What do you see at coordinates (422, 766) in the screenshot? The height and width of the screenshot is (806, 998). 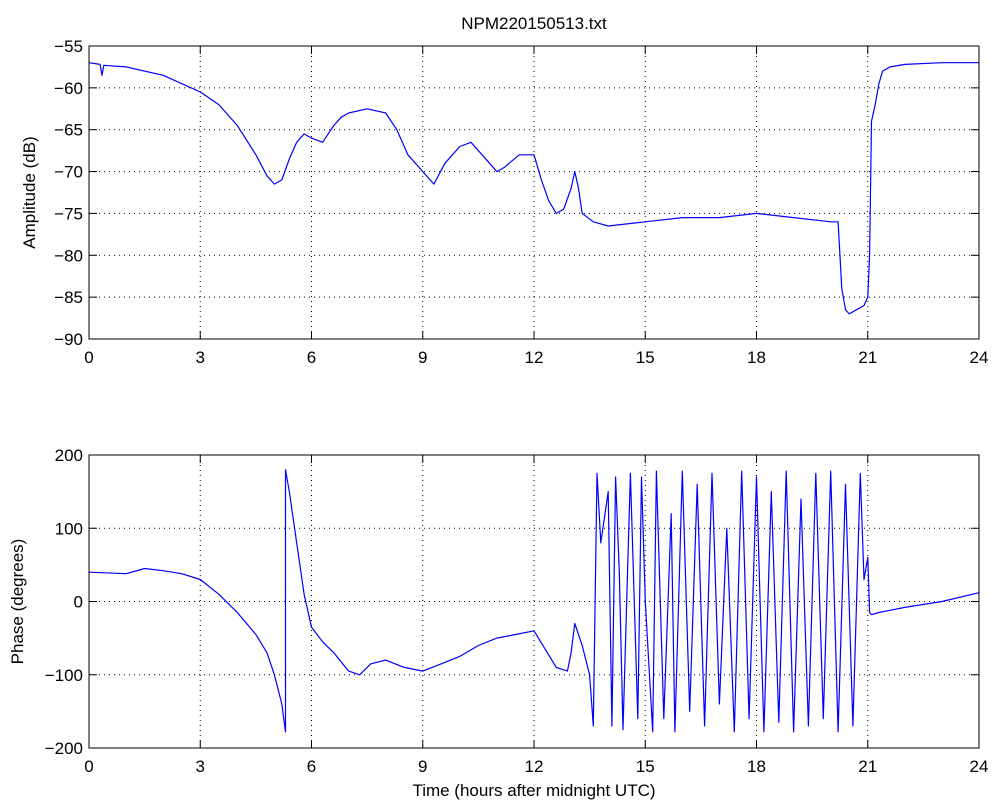 I see `phase-x-tick-label: 9` at bounding box center [422, 766].